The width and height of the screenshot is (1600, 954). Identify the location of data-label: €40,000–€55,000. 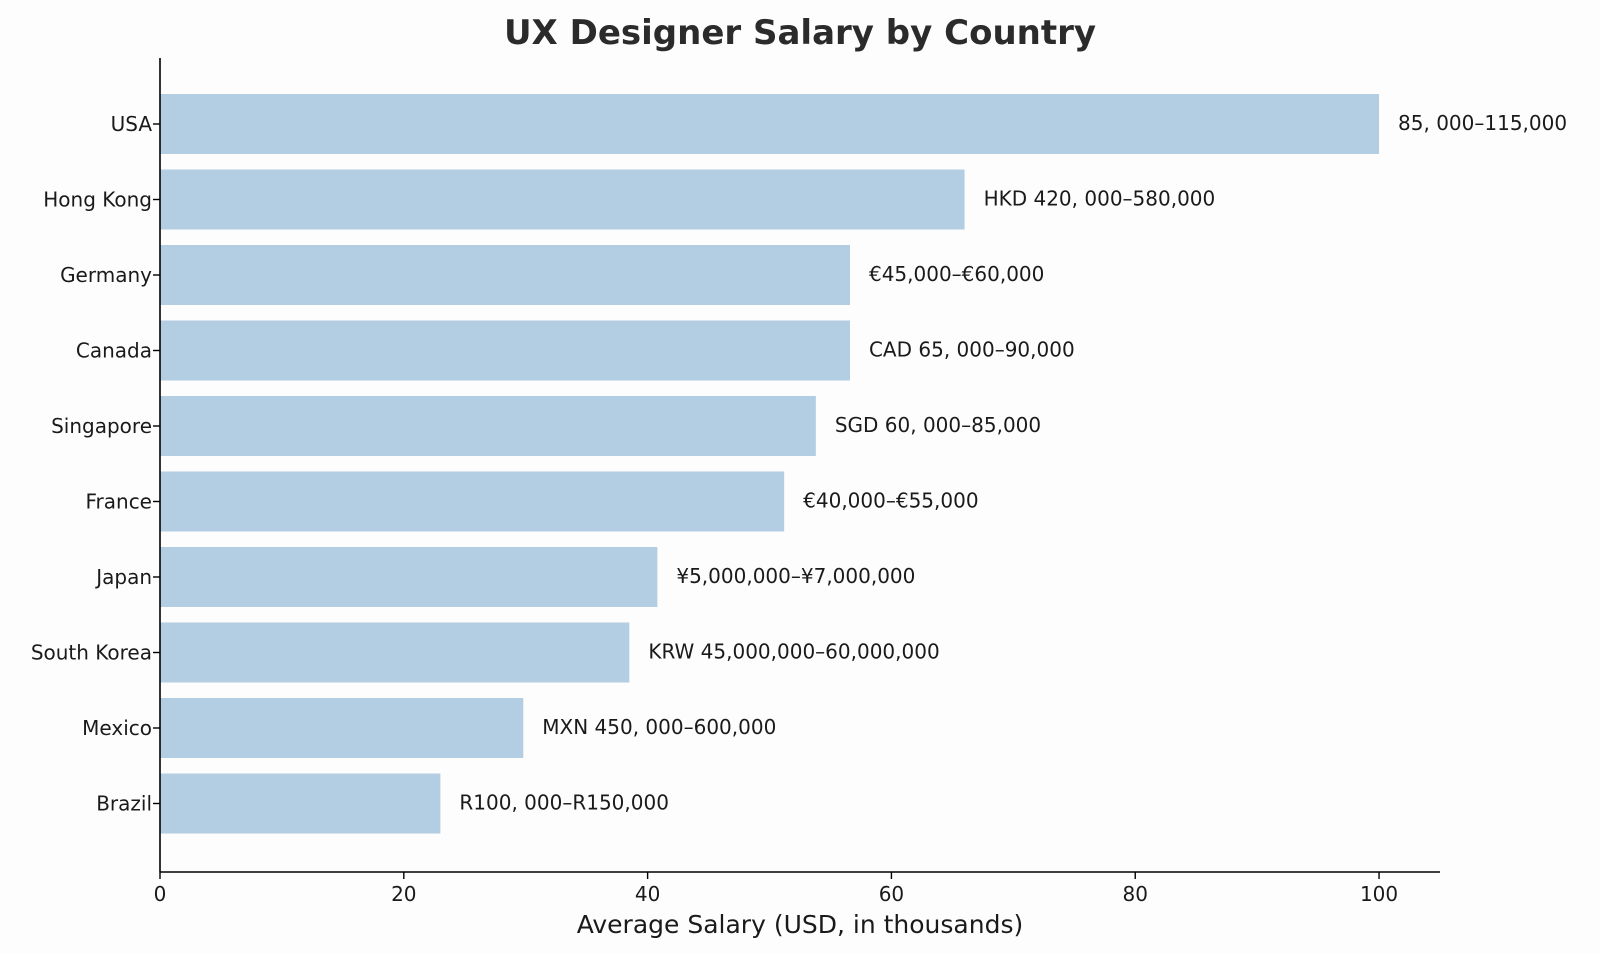
(890, 501).